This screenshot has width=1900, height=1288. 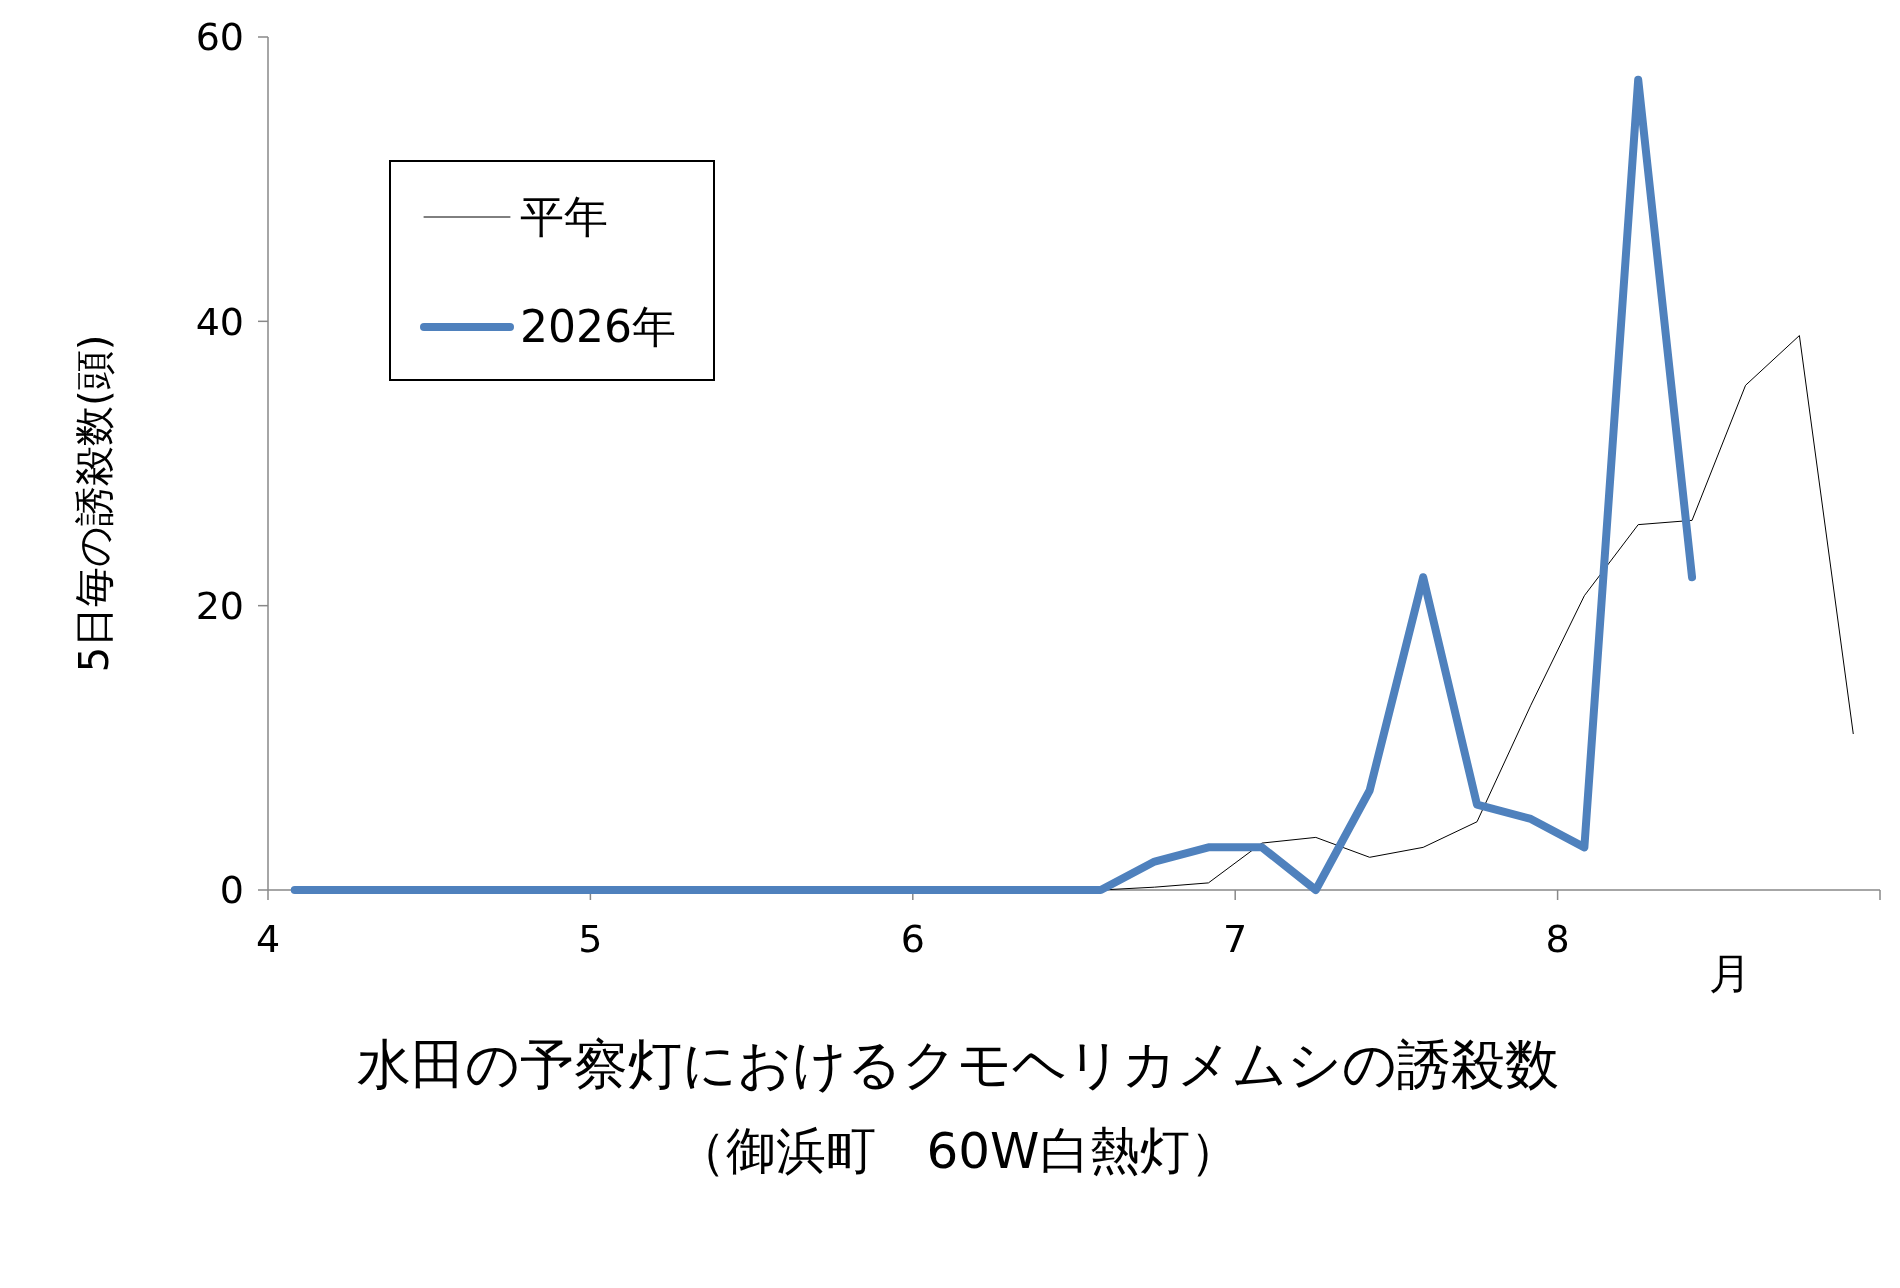 I want to click on x-axis-title: 月, so click(x=1730, y=973).